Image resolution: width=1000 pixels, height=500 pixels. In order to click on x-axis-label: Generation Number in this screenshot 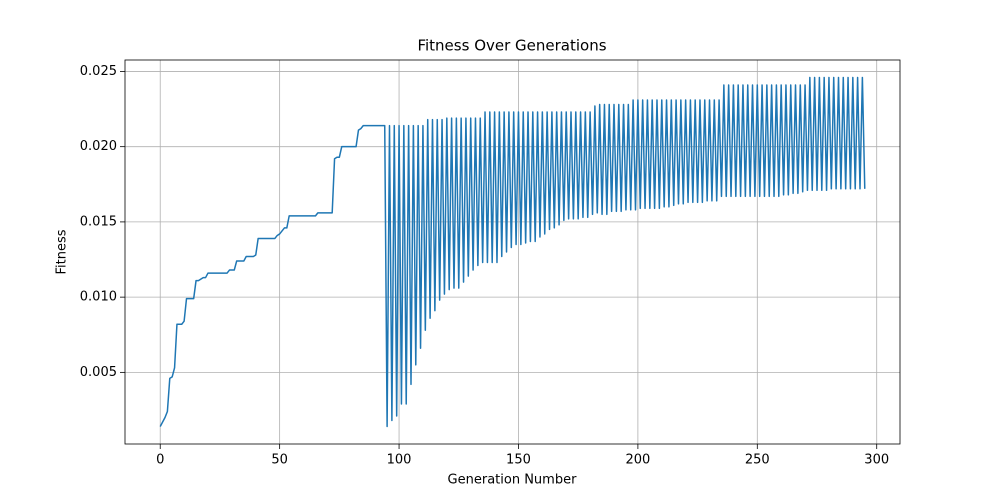, I will do `click(513, 480)`.